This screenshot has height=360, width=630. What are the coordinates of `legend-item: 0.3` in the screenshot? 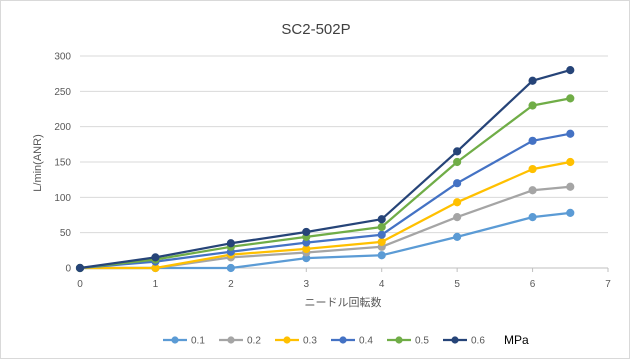 It's located at (296, 341).